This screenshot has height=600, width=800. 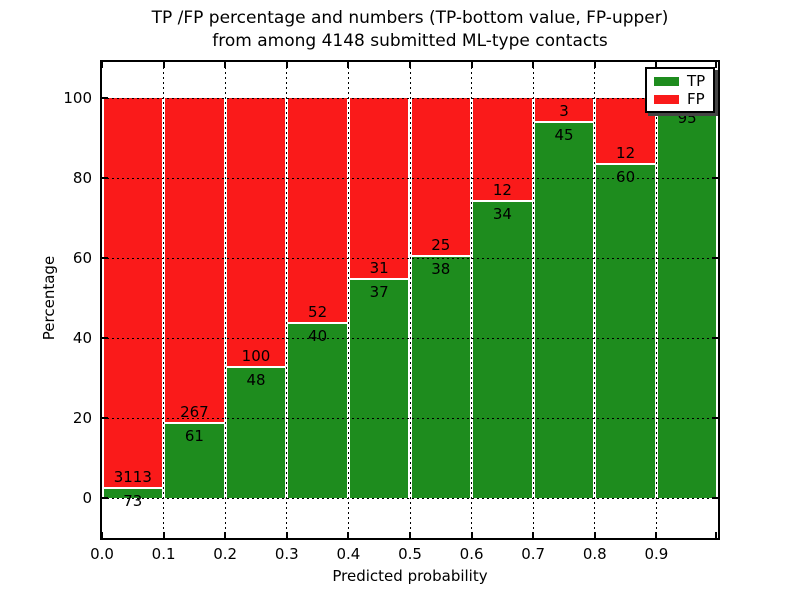 What do you see at coordinates (318, 336) in the screenshot?
I see `bar-tp-count-label: 40` at bounding box center [318, 336].